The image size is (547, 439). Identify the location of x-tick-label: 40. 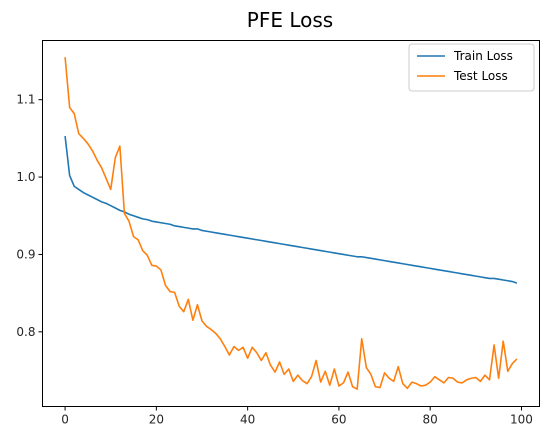
(247, 420).